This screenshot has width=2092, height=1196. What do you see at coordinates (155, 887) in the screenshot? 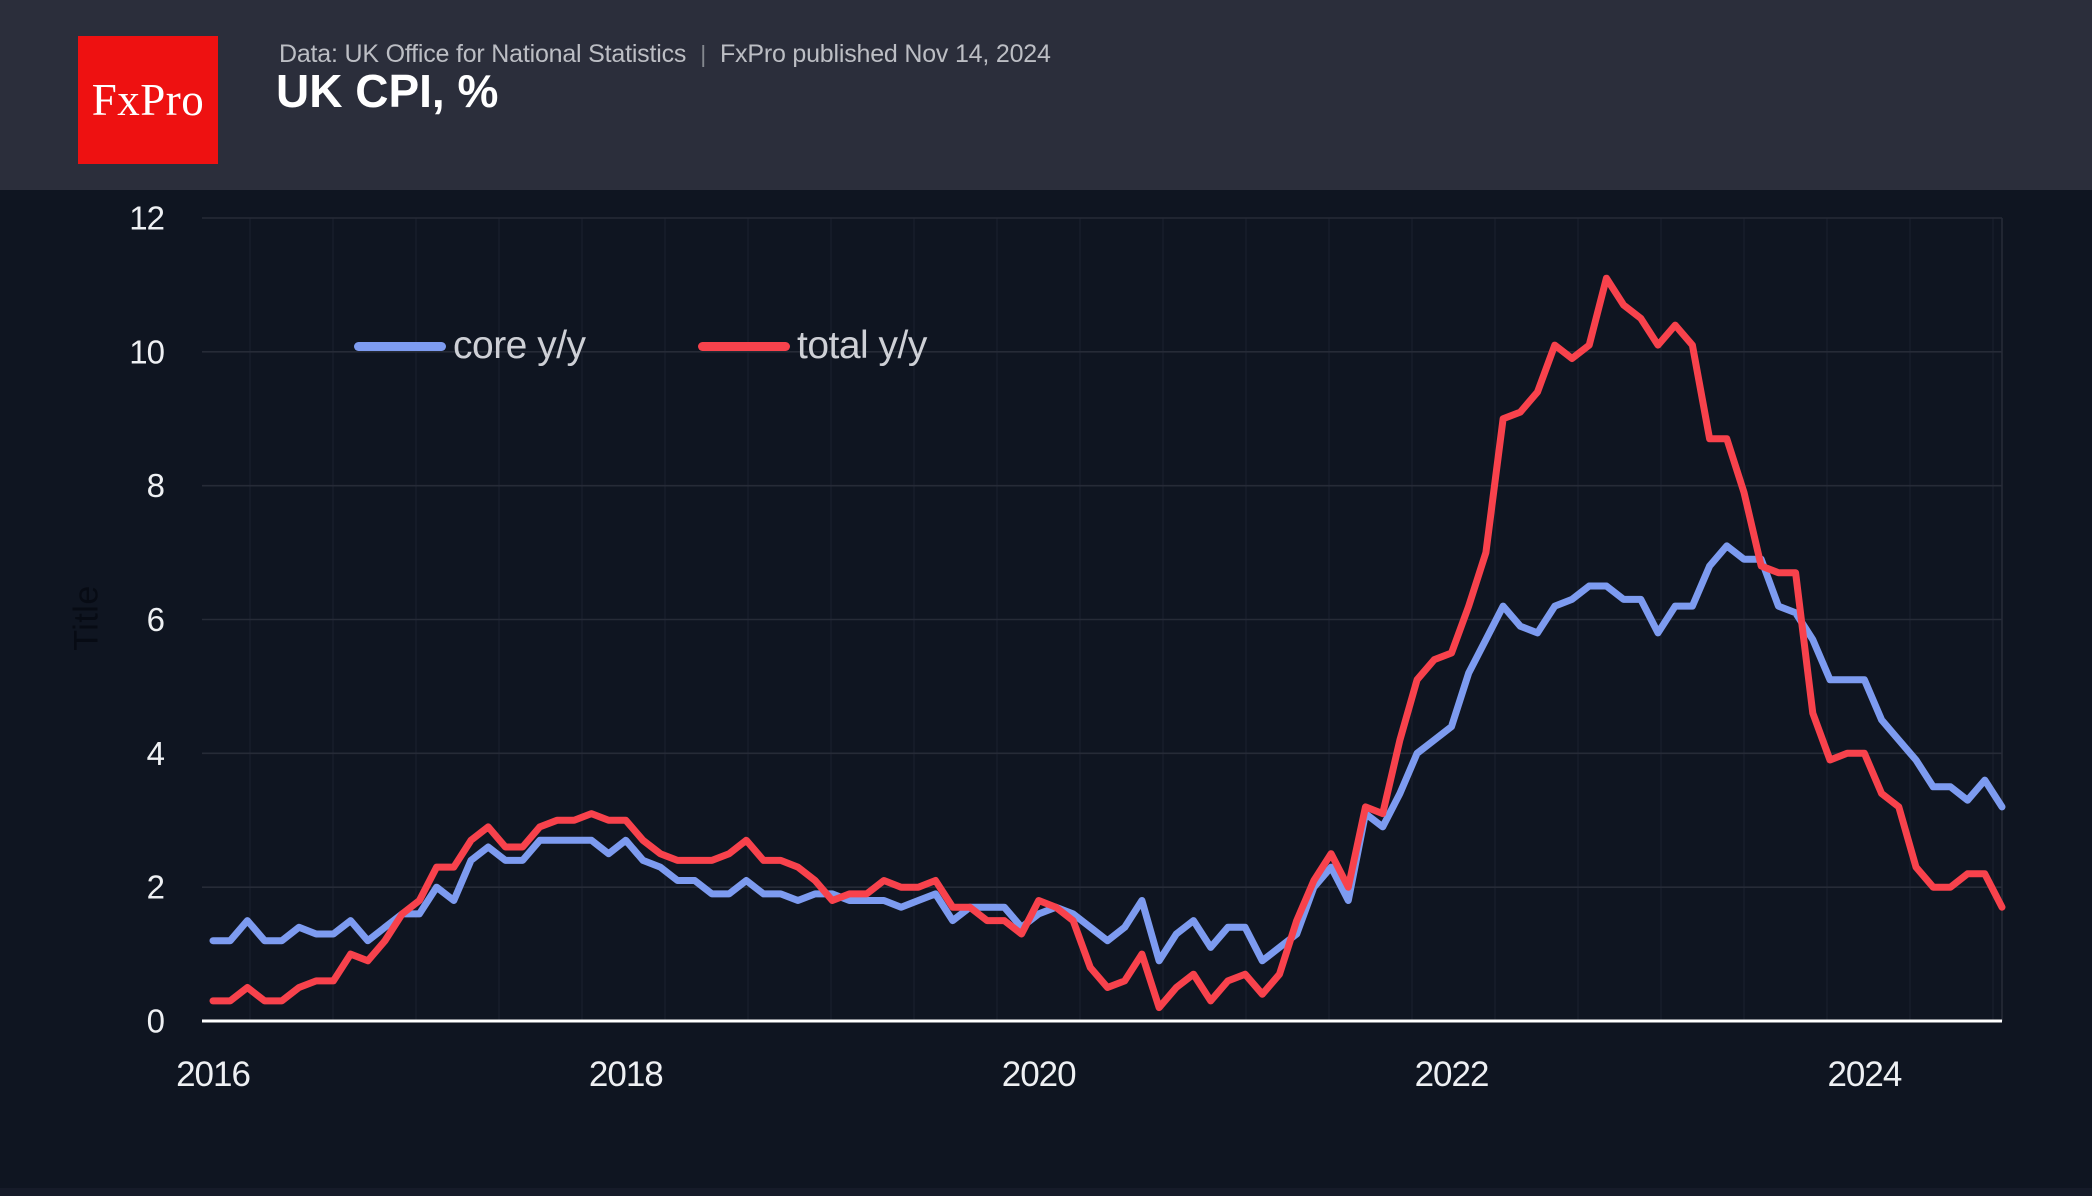
I see `y-tick-label: 2` at bounding box center [155, 887].